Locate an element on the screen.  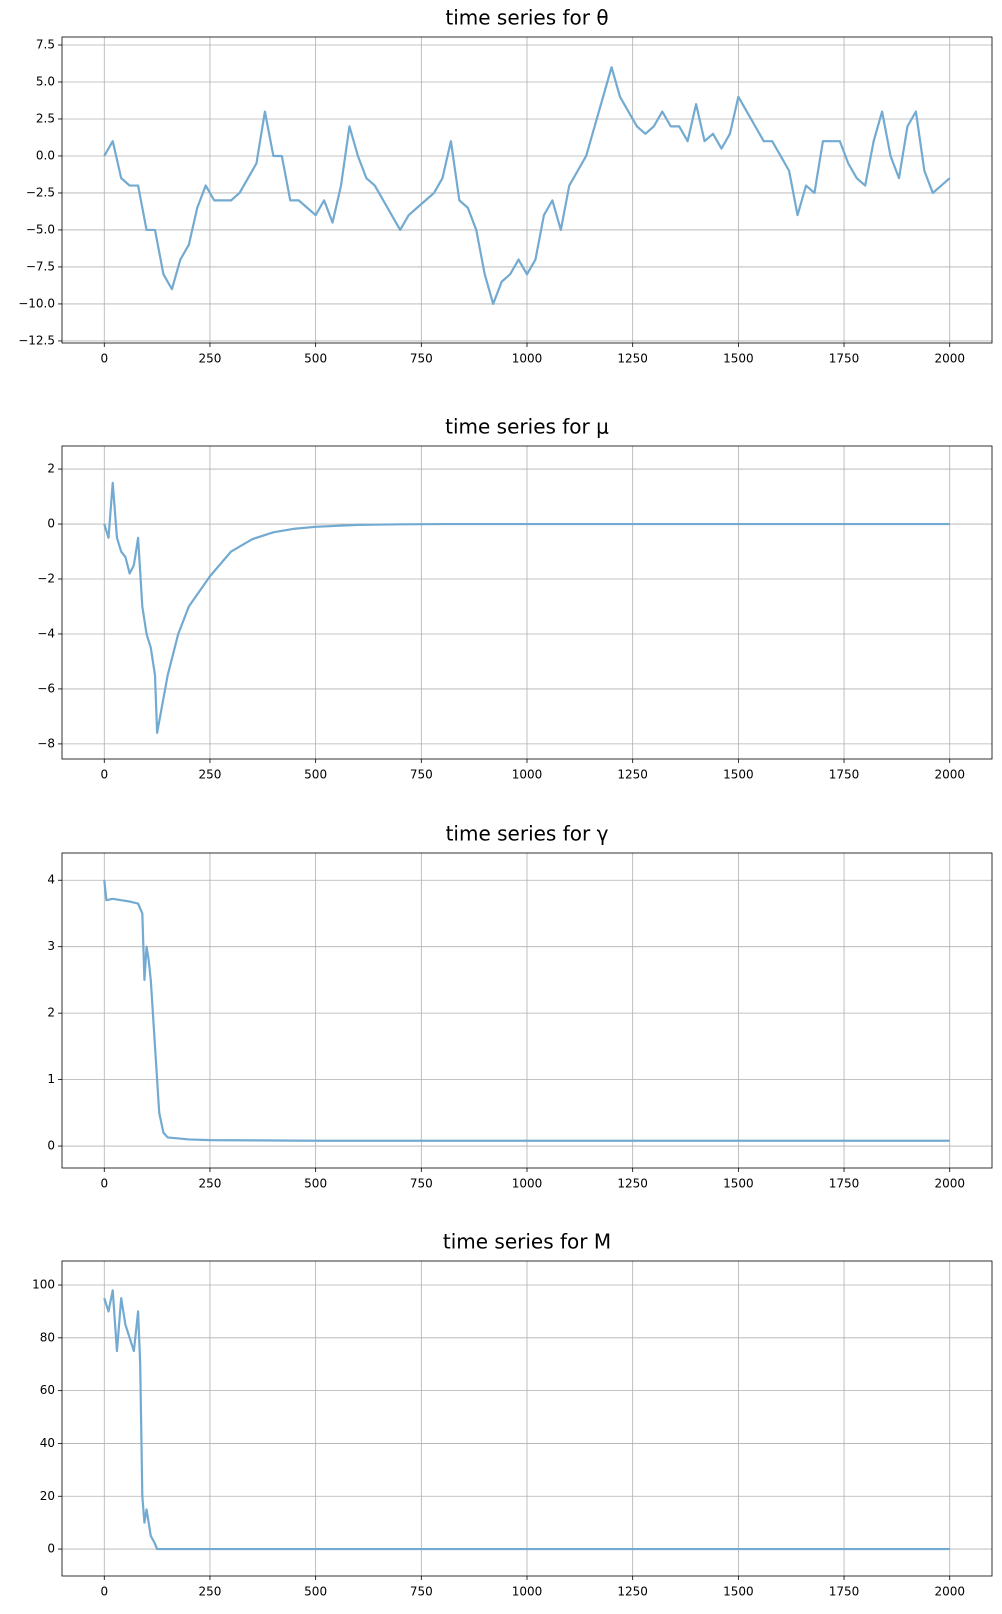
chart-title: time series for μ is located at coordinates (527, 427).